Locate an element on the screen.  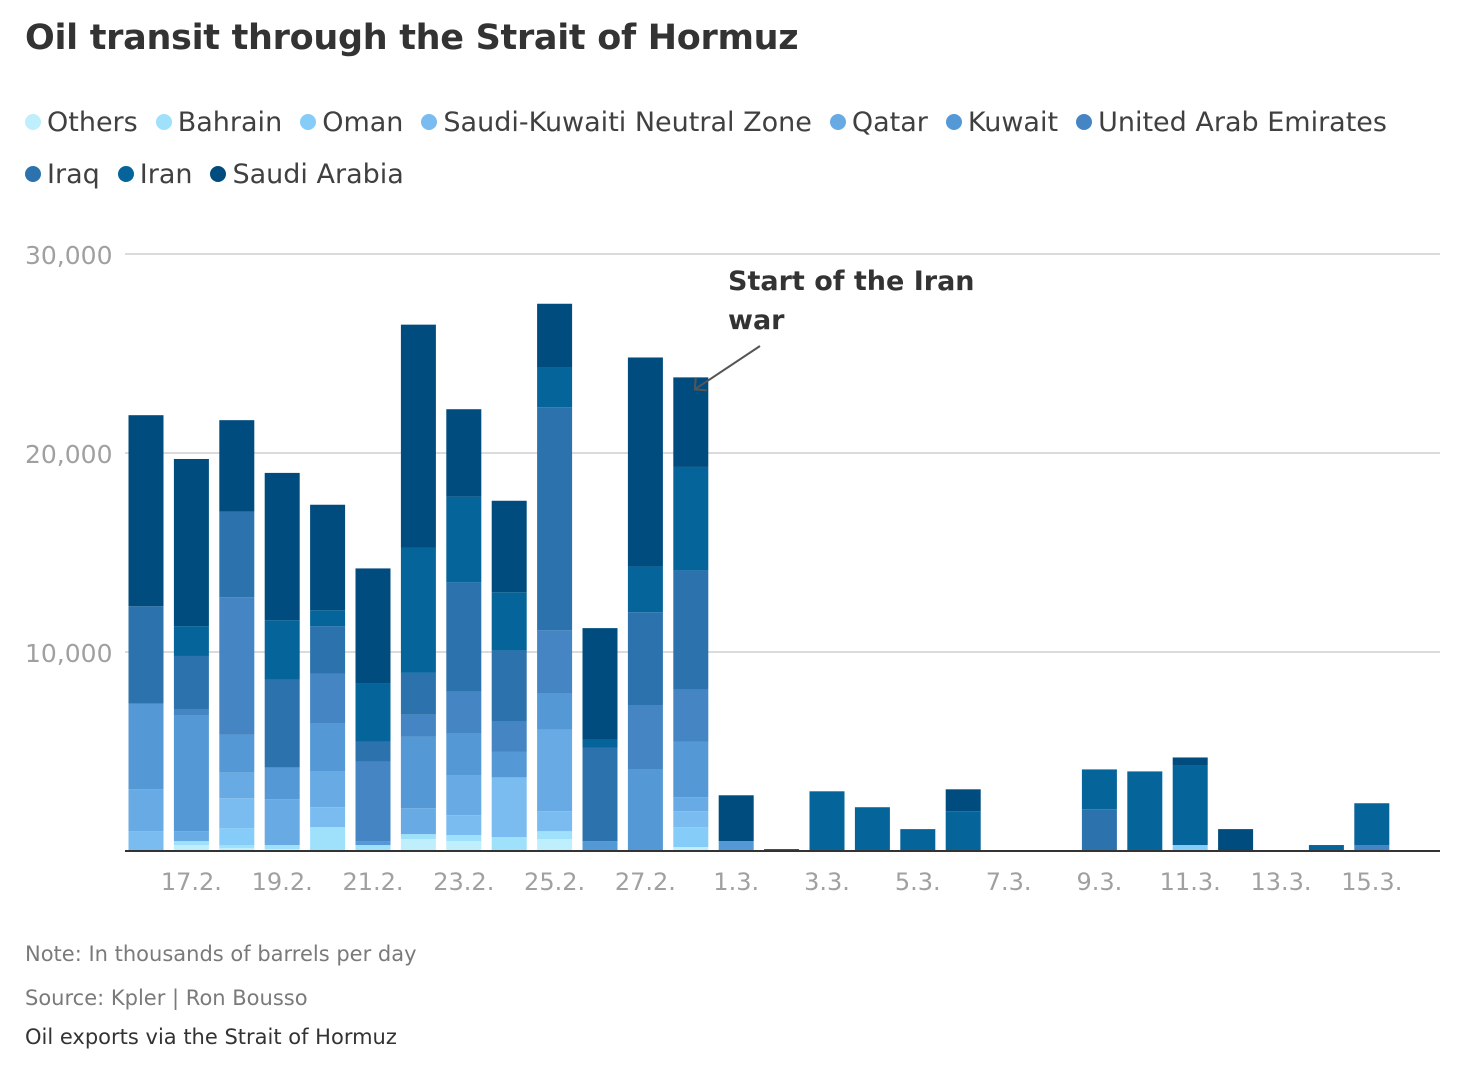
legend-item: Kuwait is located at coordinates (1002, 122).